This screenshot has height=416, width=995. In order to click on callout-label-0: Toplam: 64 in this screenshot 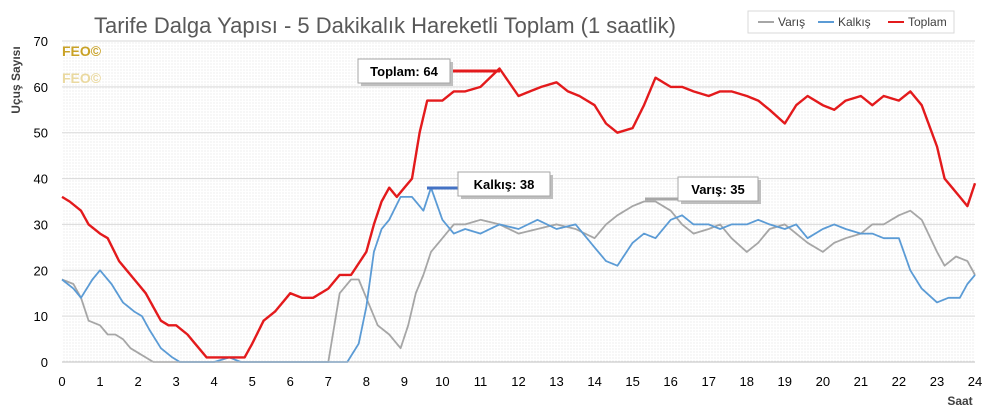, I will do `click(404, 71)`.